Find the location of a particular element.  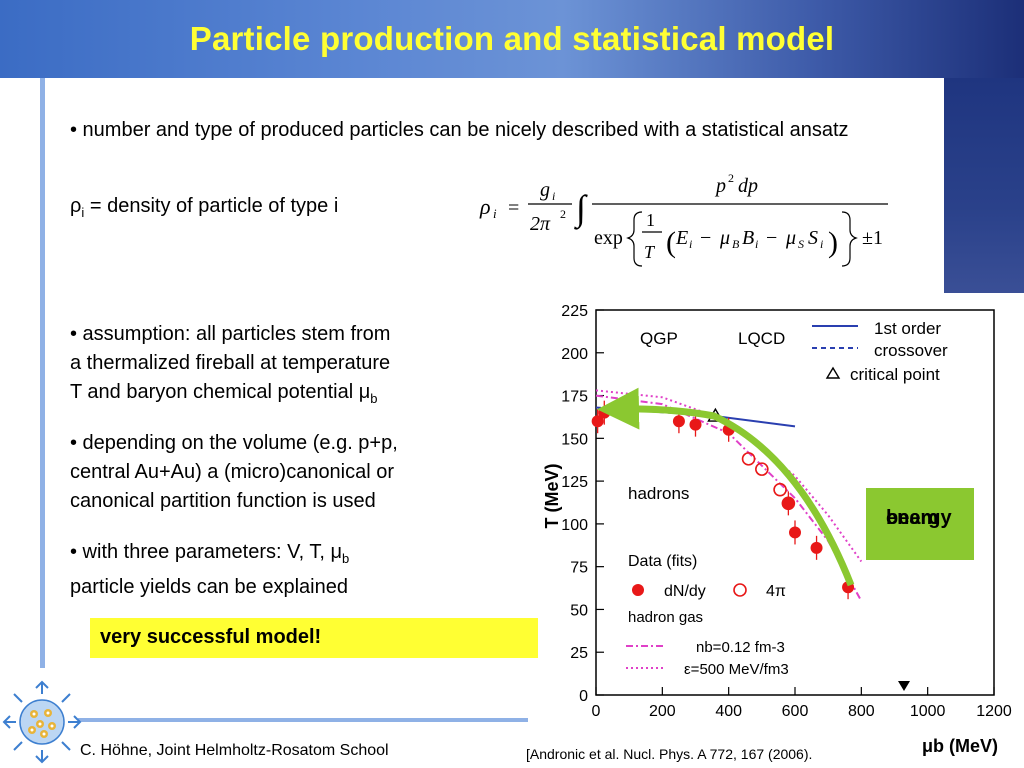

parameters-line-1-text: • with three parameters: V, T, is located at coordinates (200, 552).